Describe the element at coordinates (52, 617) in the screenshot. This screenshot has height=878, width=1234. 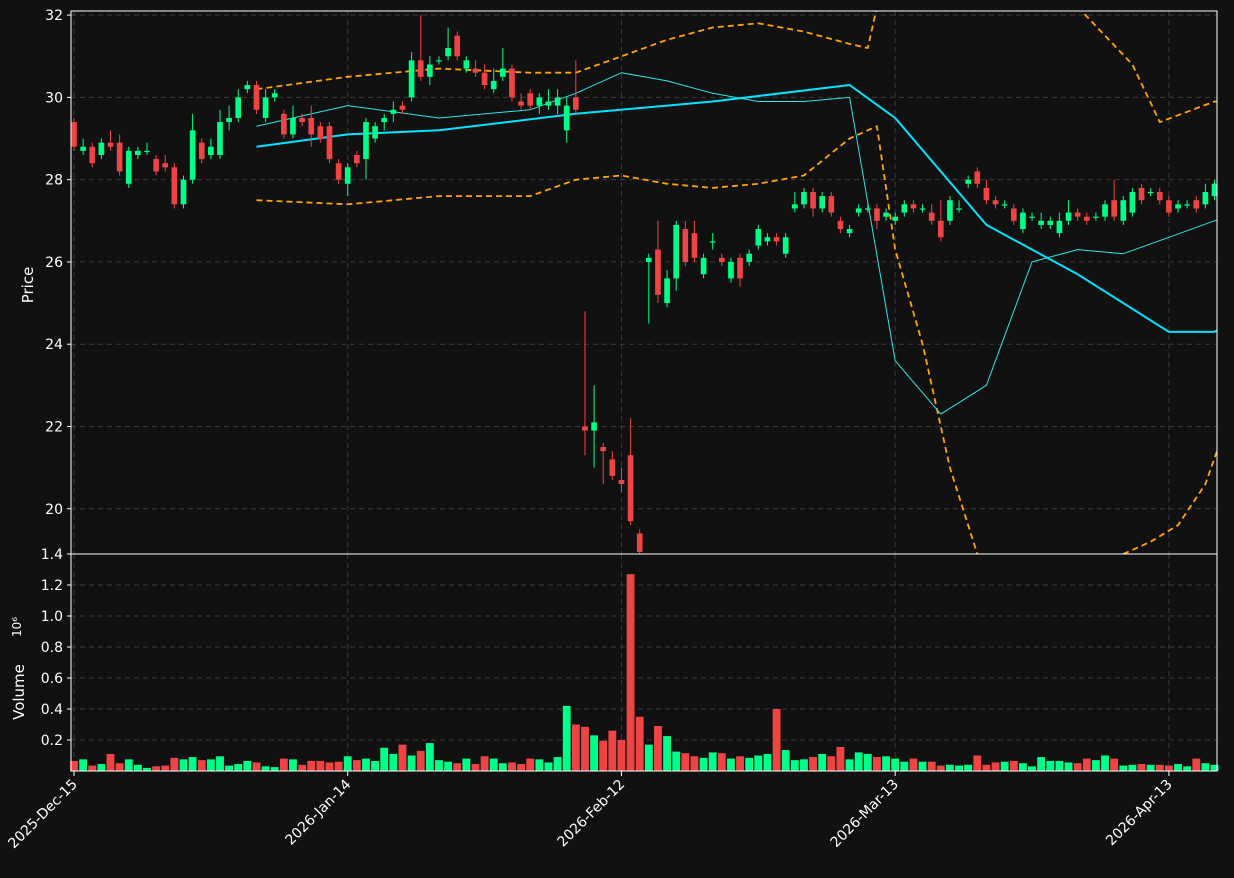
I see `volume-tick-label: 1.0` at that location.